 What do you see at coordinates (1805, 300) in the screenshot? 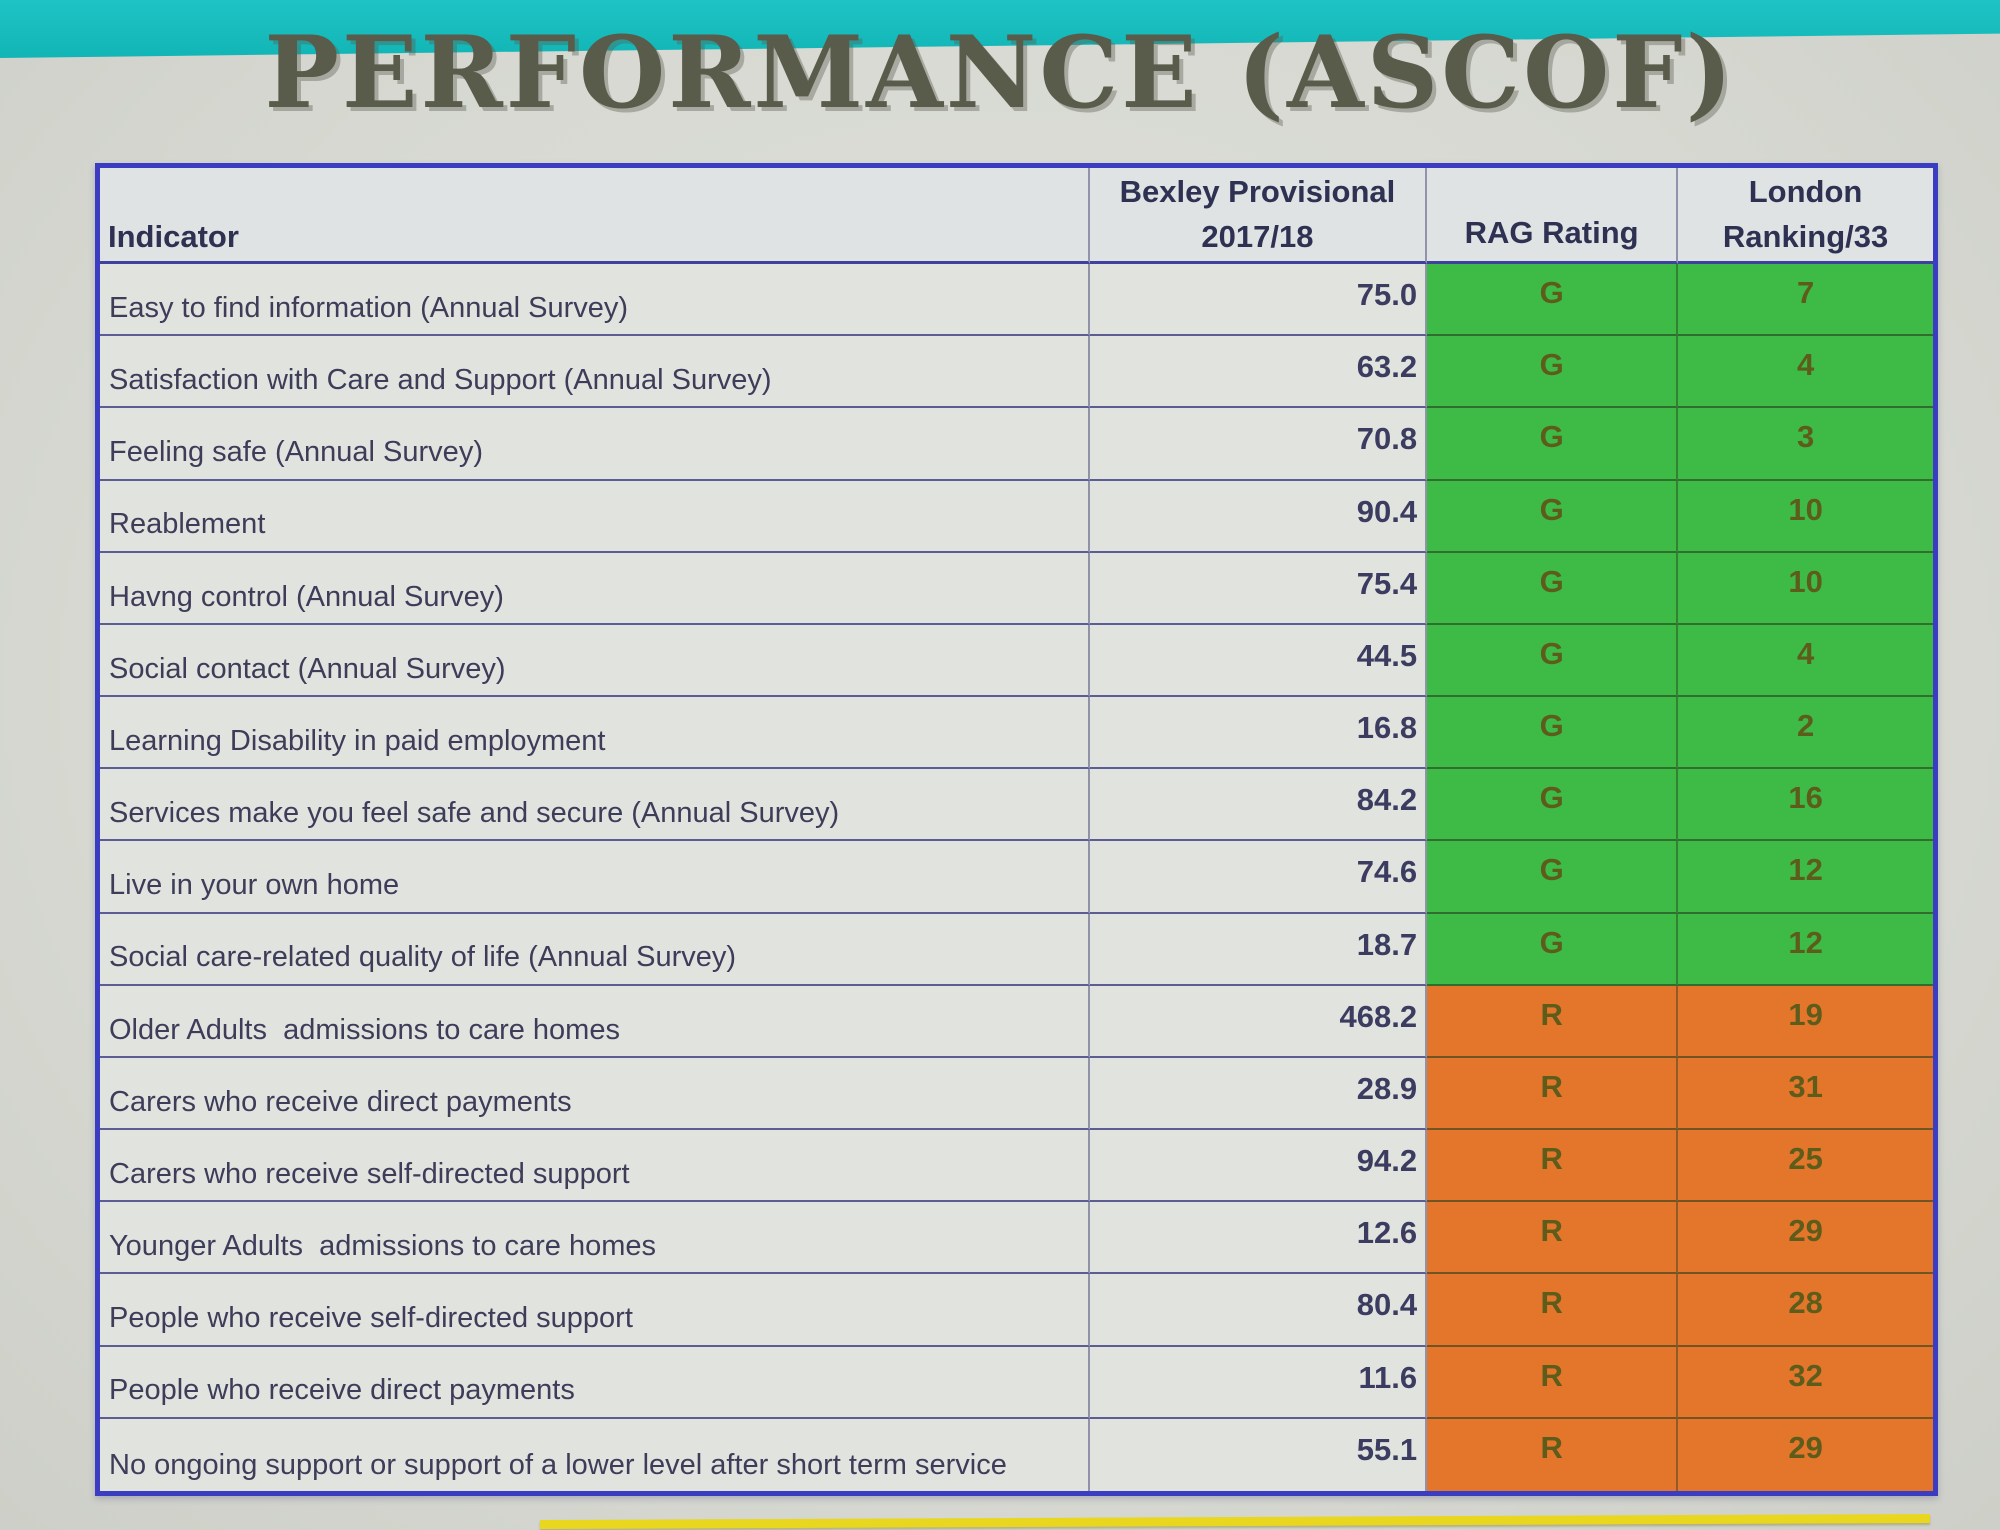
I see `ranking-cell: 7` at bounding box center [1805, 300].